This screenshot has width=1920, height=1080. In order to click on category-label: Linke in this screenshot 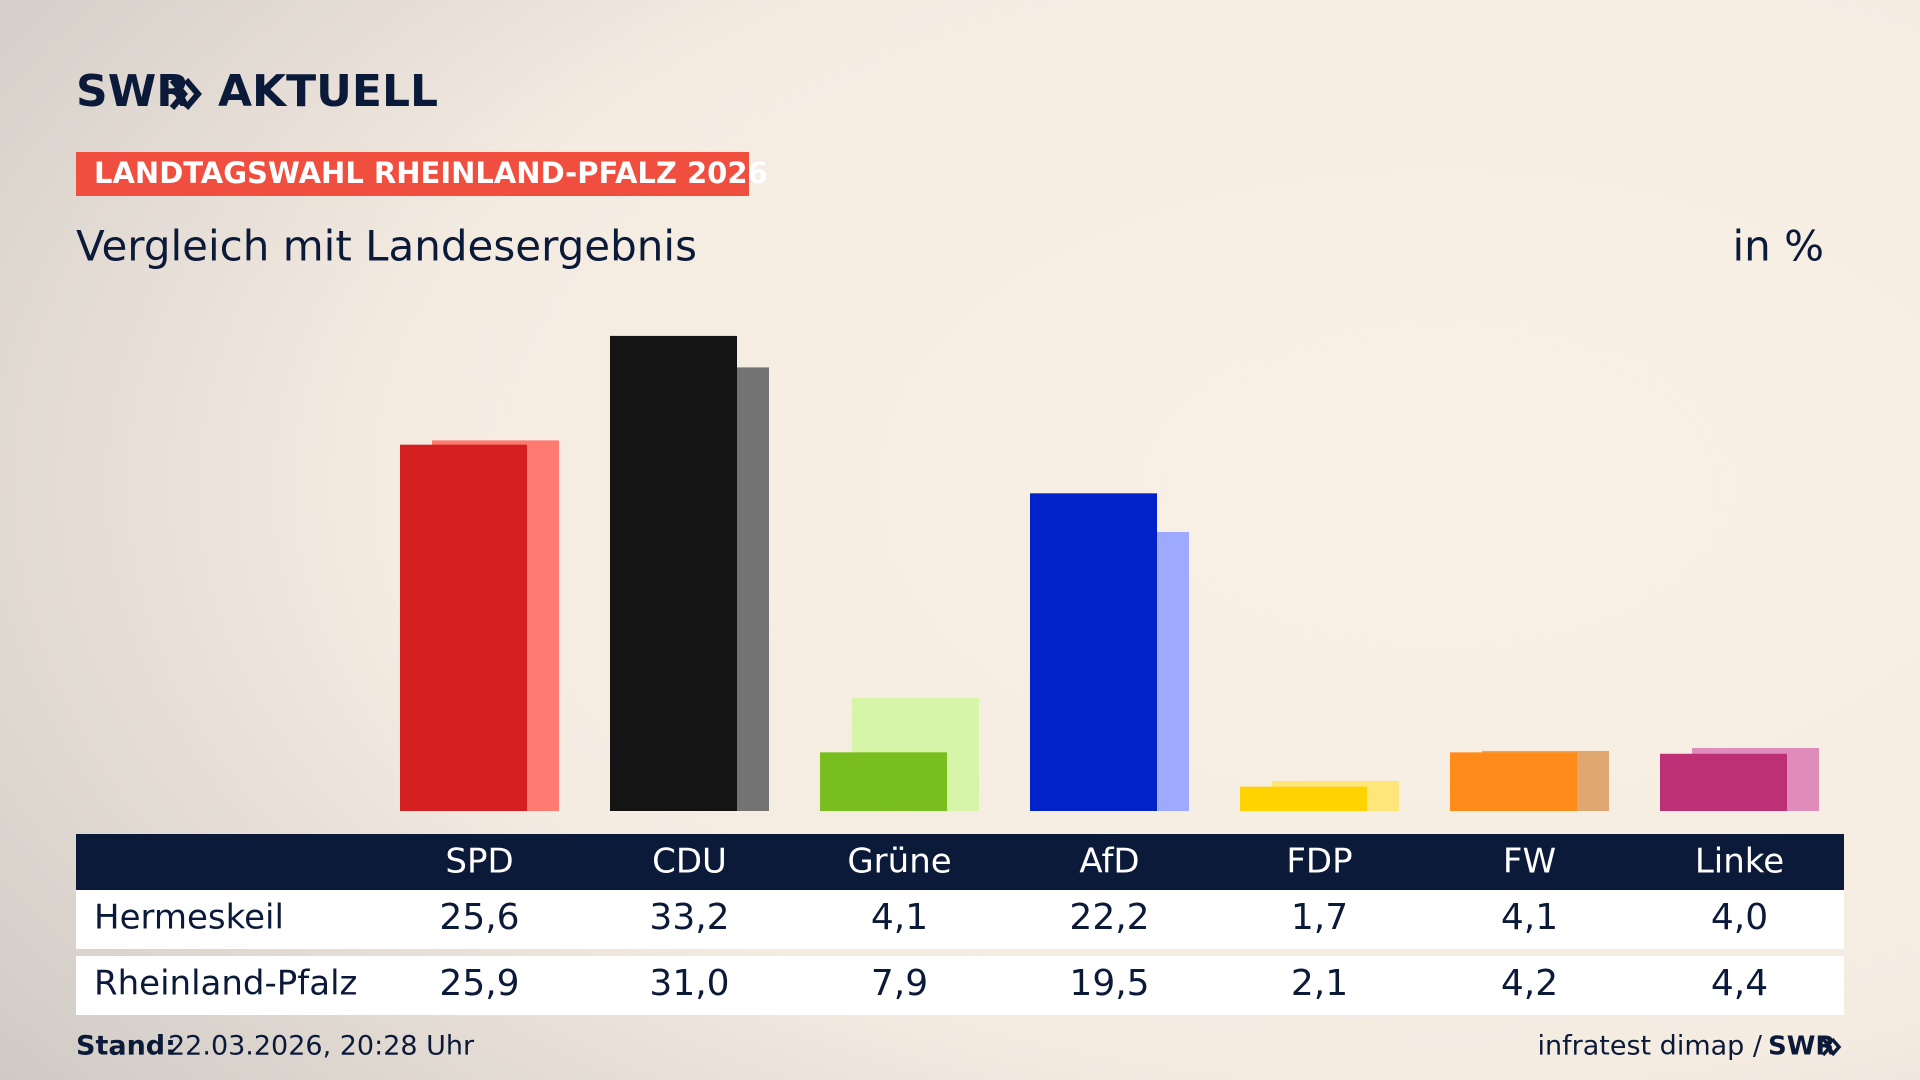, I will do `click(1739, 862)`.